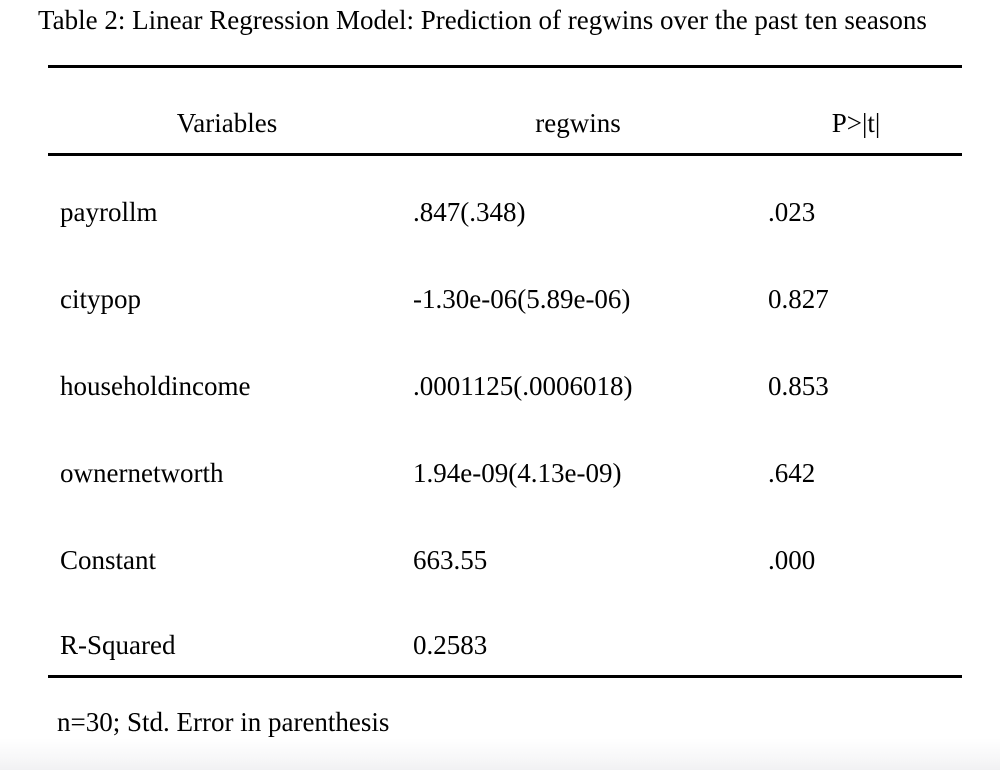 The height and width of the screenshot is (770, 1000). What do you see at coordinates (223, 722) in the screenshot?
I see `table-footnote: n=30; Std. Error in parenthesis` at bounding box center [223, 722].